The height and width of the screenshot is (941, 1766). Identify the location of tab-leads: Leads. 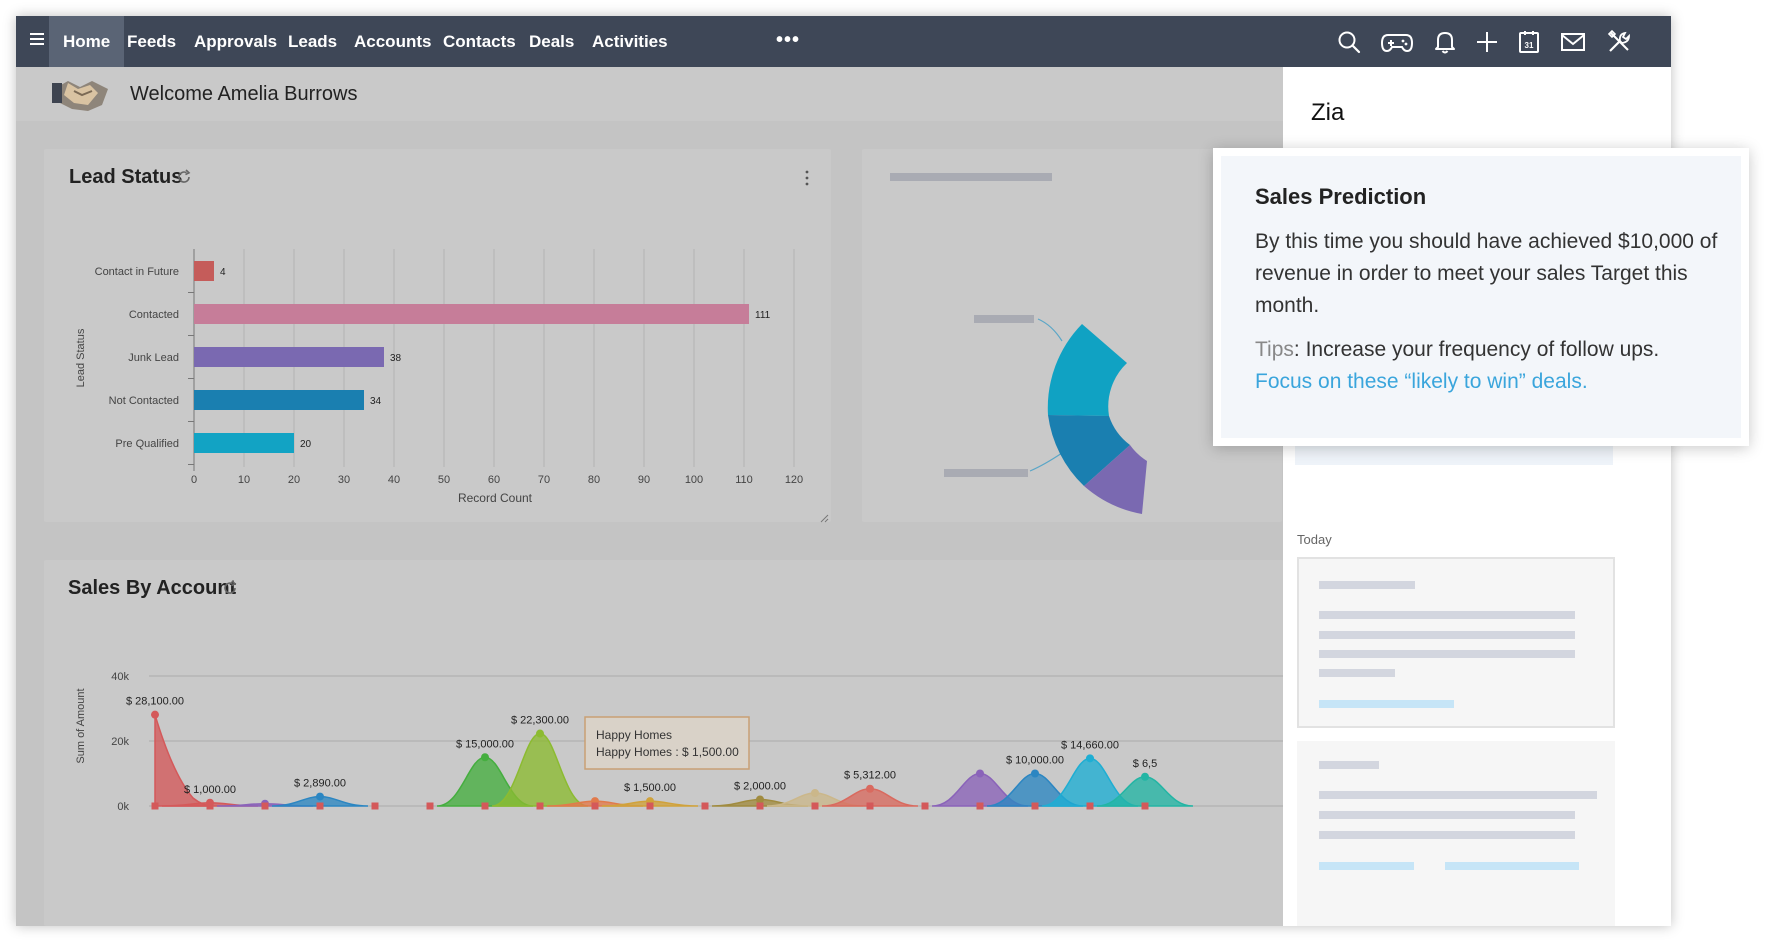
(313, 41).